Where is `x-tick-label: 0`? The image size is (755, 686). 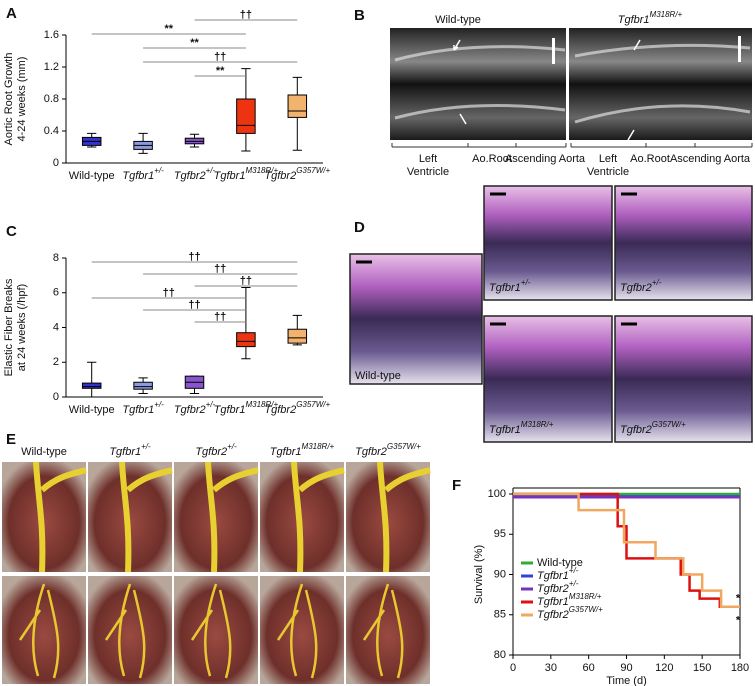
x-tick-label: 0 is located at coordinates (513, 668).